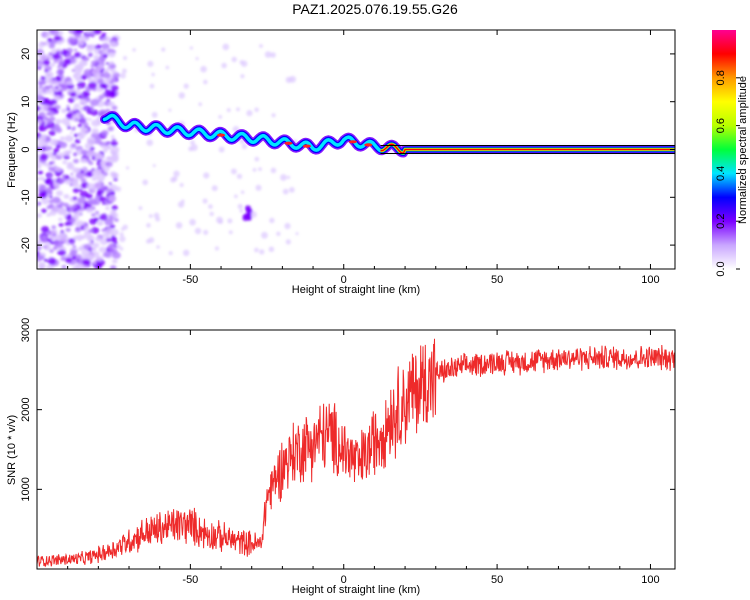  Describe the element at coordinates (26, 54) in the screenshot. I see `spectrogram-ytick-label: 20` at that location.